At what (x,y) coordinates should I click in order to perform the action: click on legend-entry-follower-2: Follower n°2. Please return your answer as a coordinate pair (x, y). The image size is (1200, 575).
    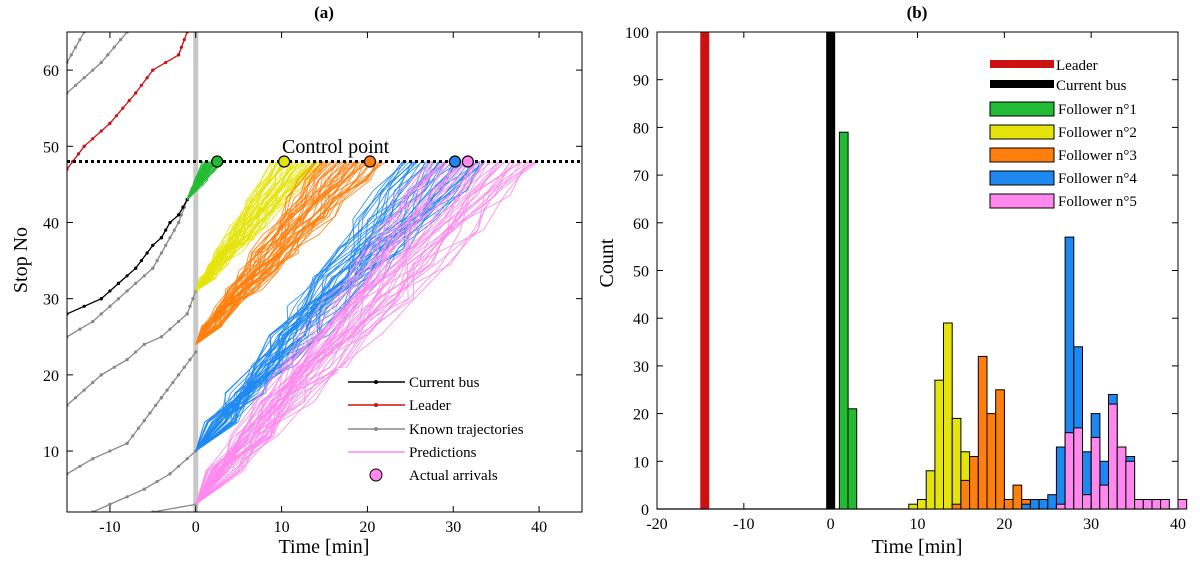
    Looking at the image, I should click on (1063, 132).